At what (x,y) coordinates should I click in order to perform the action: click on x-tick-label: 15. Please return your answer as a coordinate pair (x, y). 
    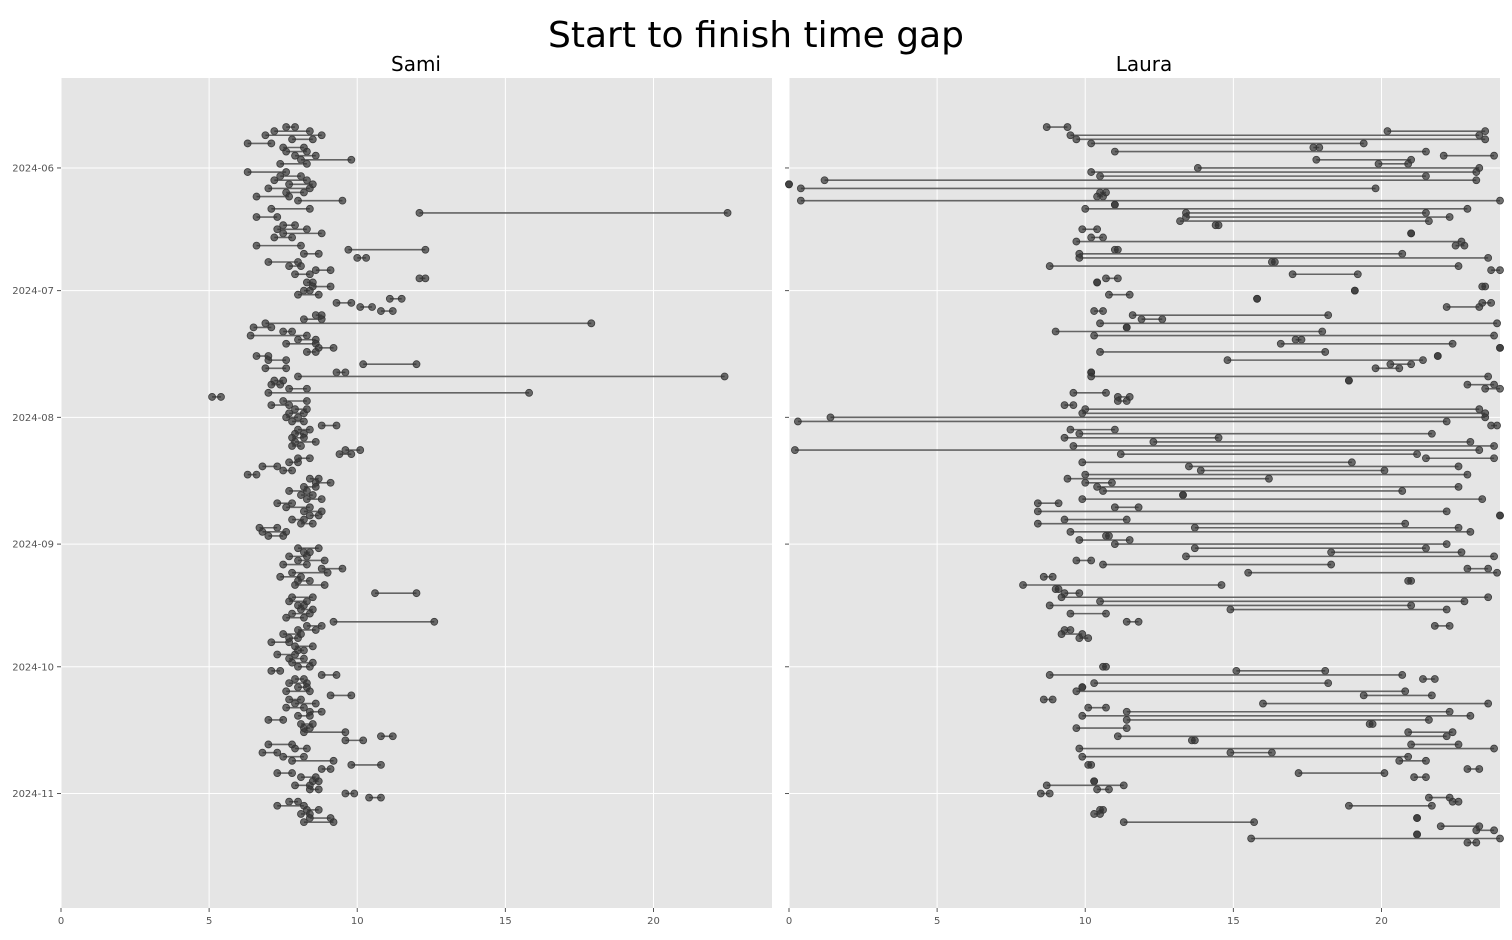
    Looking at the image, I should click on (505, 921).